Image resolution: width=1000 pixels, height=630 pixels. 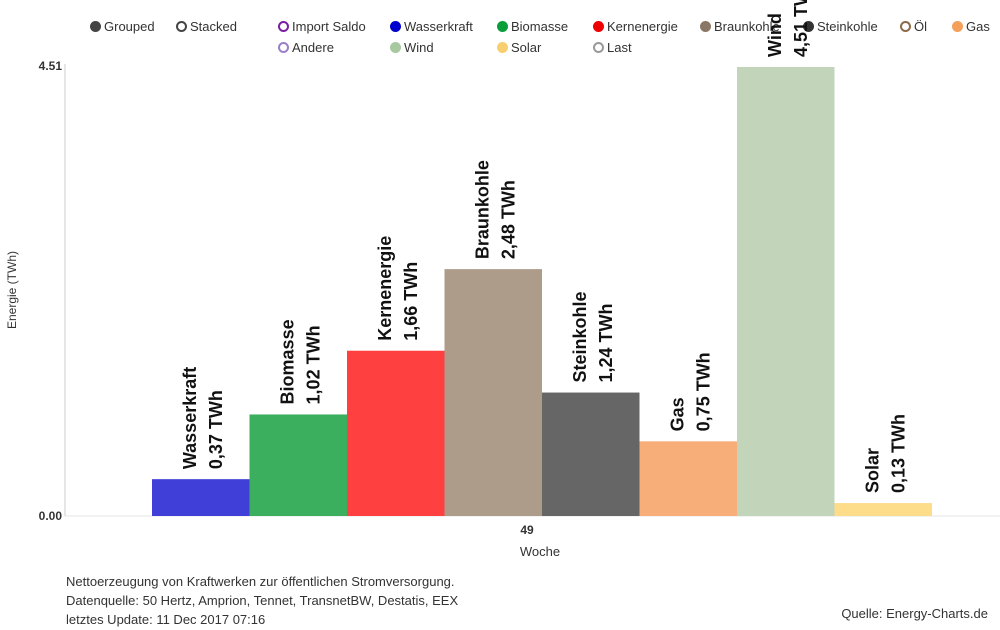 I want to click on legend-item-wind: Wind, so click(x=412, y=47).